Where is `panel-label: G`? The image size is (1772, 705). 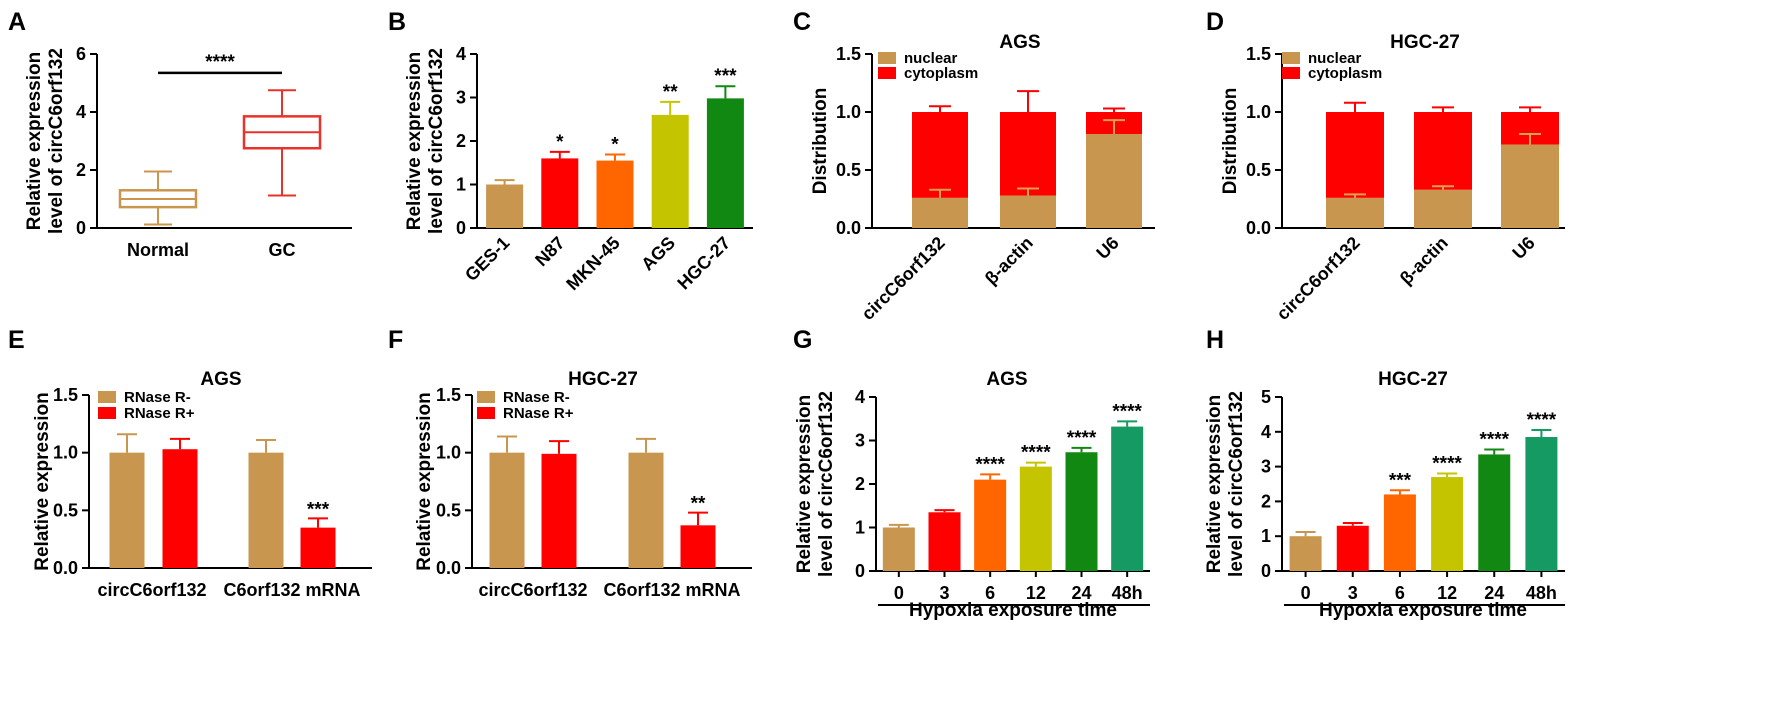
panel-label: G is located at coordinates (802, 340).